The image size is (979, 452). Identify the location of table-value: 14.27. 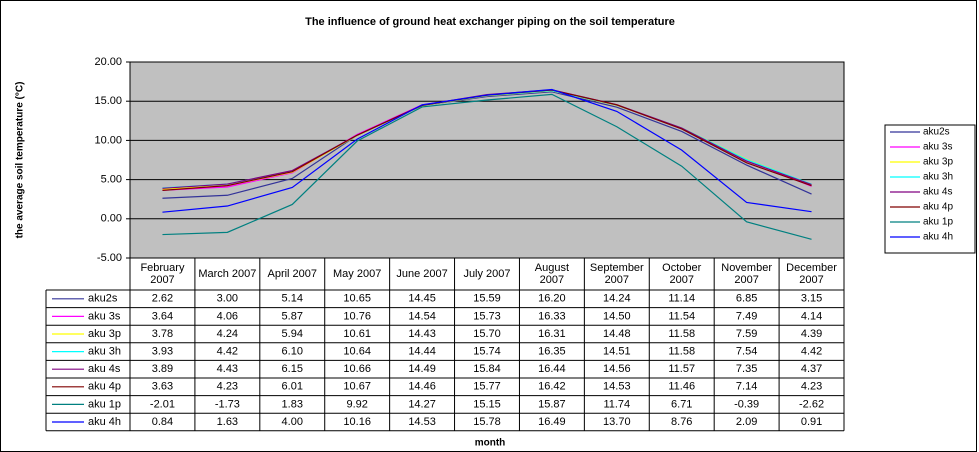
(422, 404).